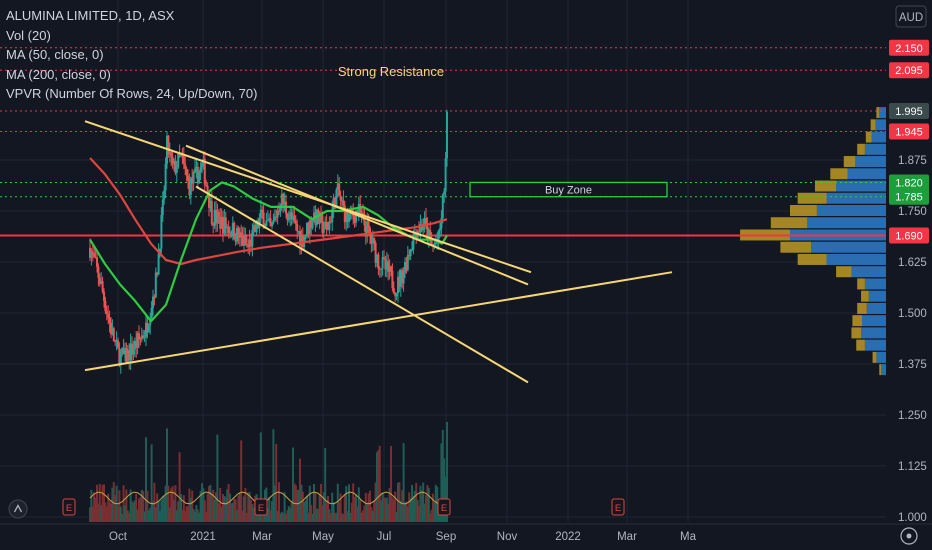 The image size is (932, 550). I want to click on legend-symbol: ALUMINA LIMITED, 1D, ASX, so click(90, 15).